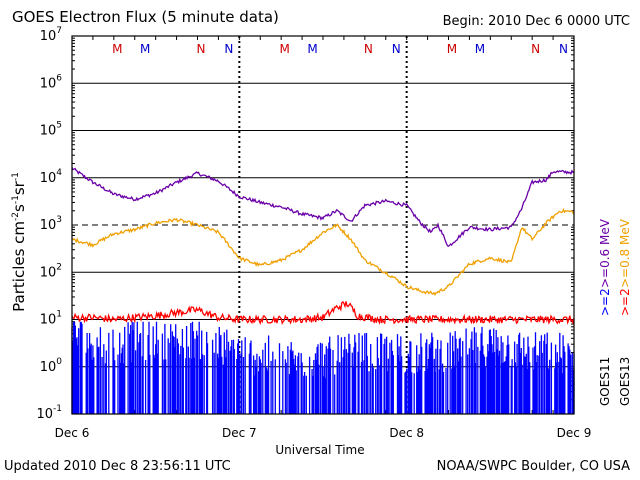  I want to click on y-tick-label: 10⁻¹, so click(49, 413).